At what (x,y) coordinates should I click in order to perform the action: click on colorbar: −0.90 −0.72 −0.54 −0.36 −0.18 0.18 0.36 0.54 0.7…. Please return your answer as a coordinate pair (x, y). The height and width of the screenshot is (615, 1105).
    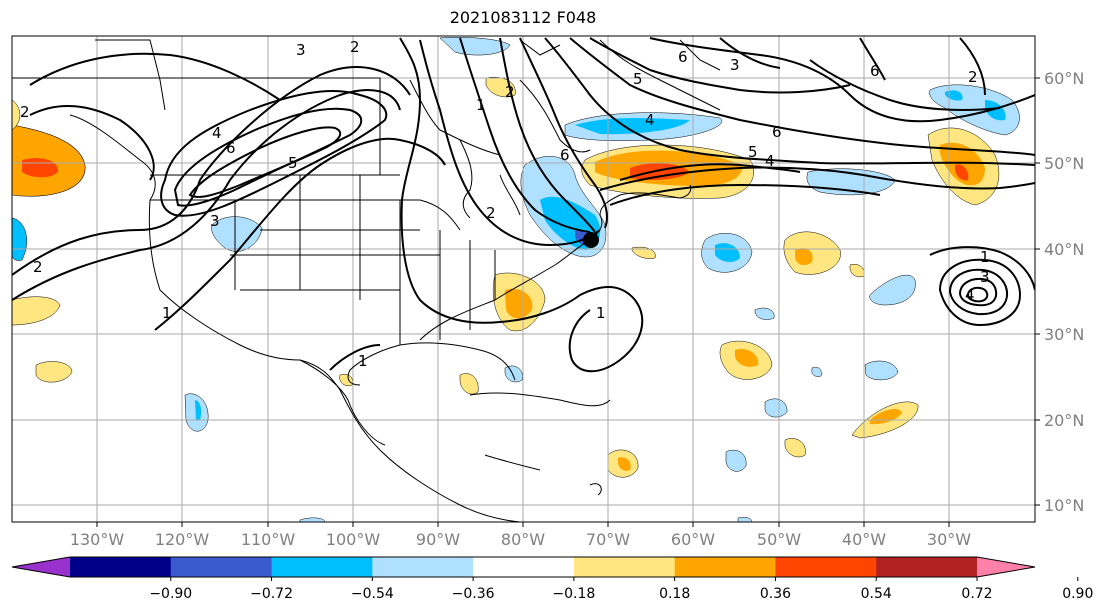
    Looking at the image, I should click on (552, 579).